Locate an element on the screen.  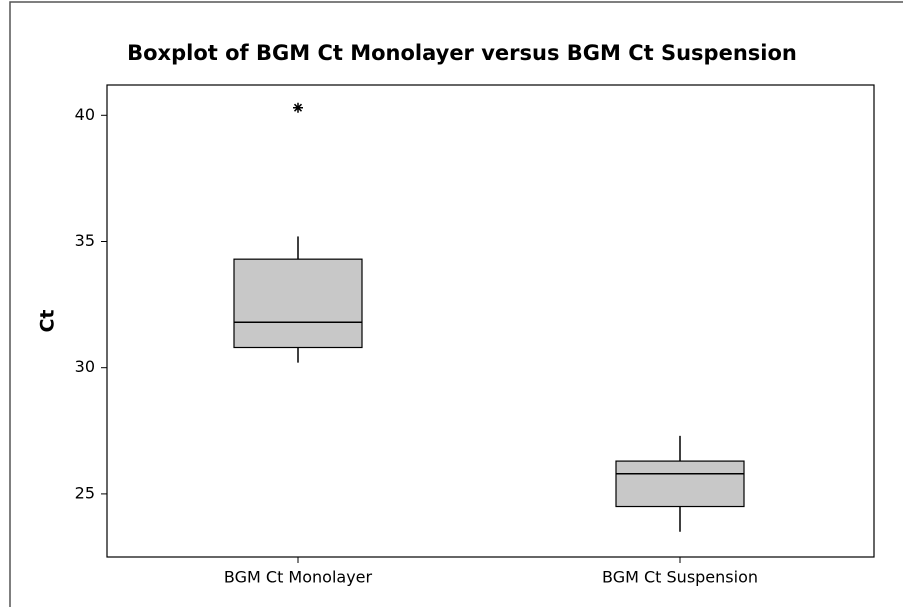
y-tick-label: 25 is located at coordinates (85, 492).